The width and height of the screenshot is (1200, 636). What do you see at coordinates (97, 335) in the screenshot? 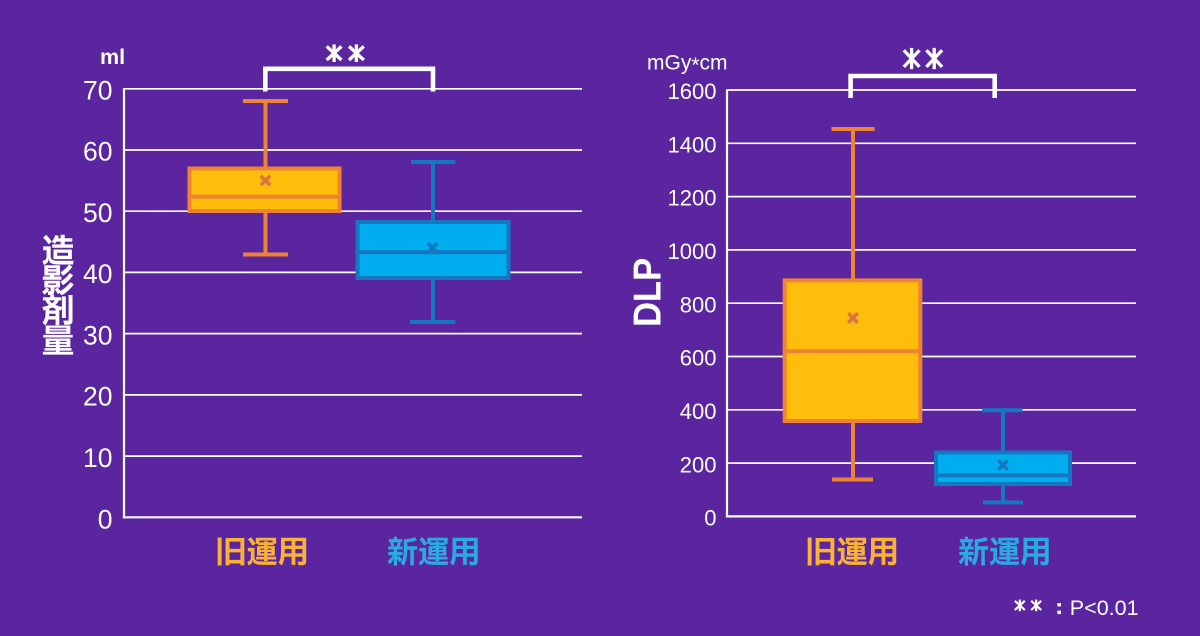
I see `svg-text: 30` at bounding box center [97, 335].